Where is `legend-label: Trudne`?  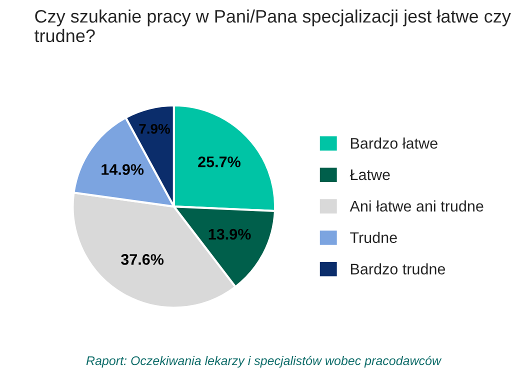 legend-label: Trudne is located at coordinates (373, 238).